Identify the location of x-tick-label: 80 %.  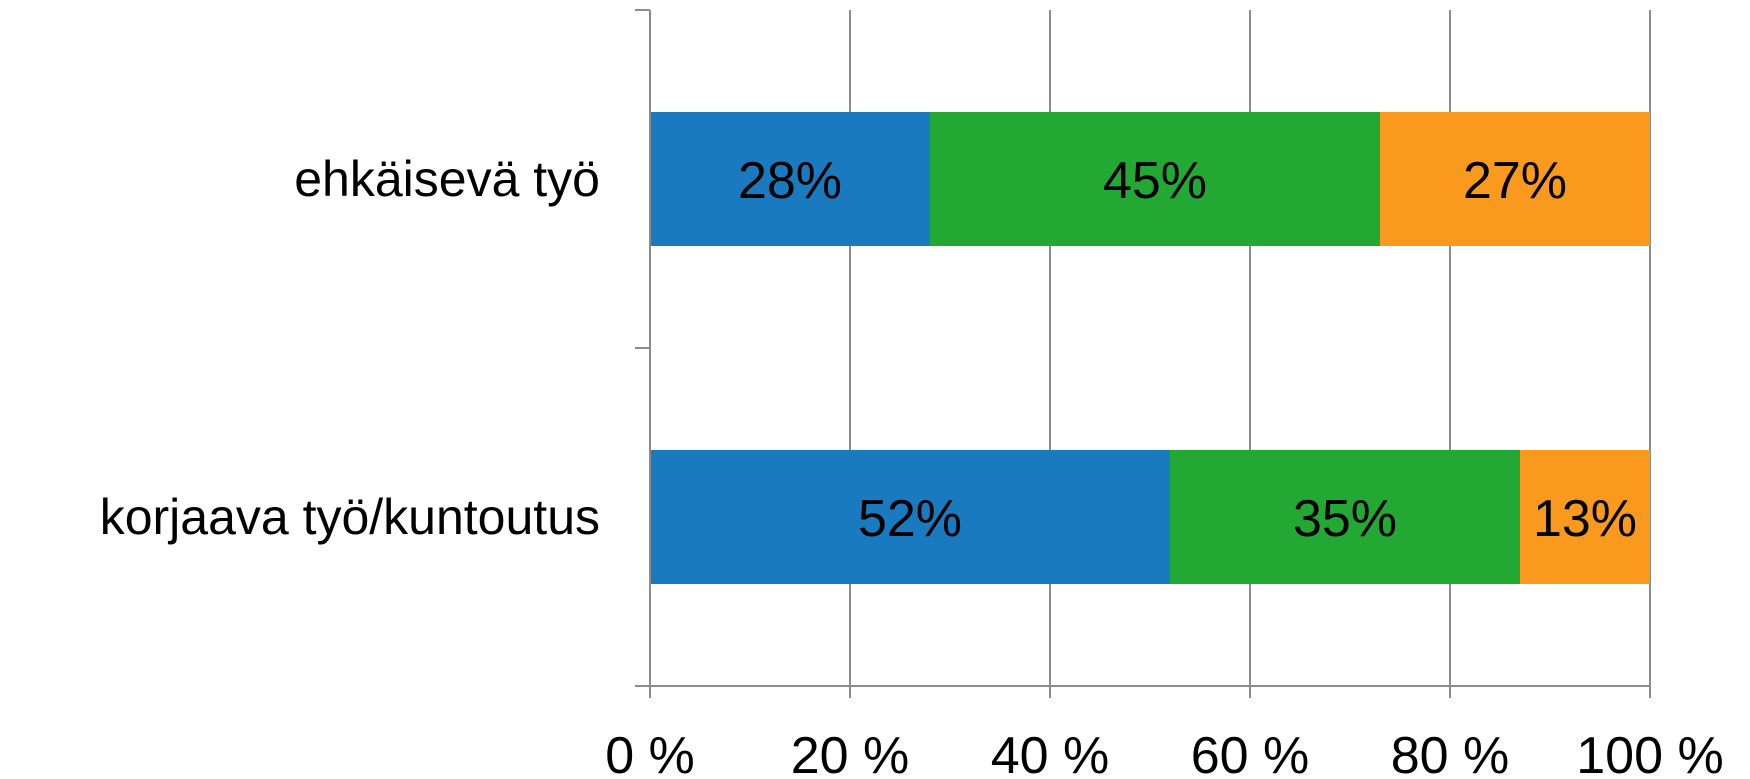
(1450, 753).